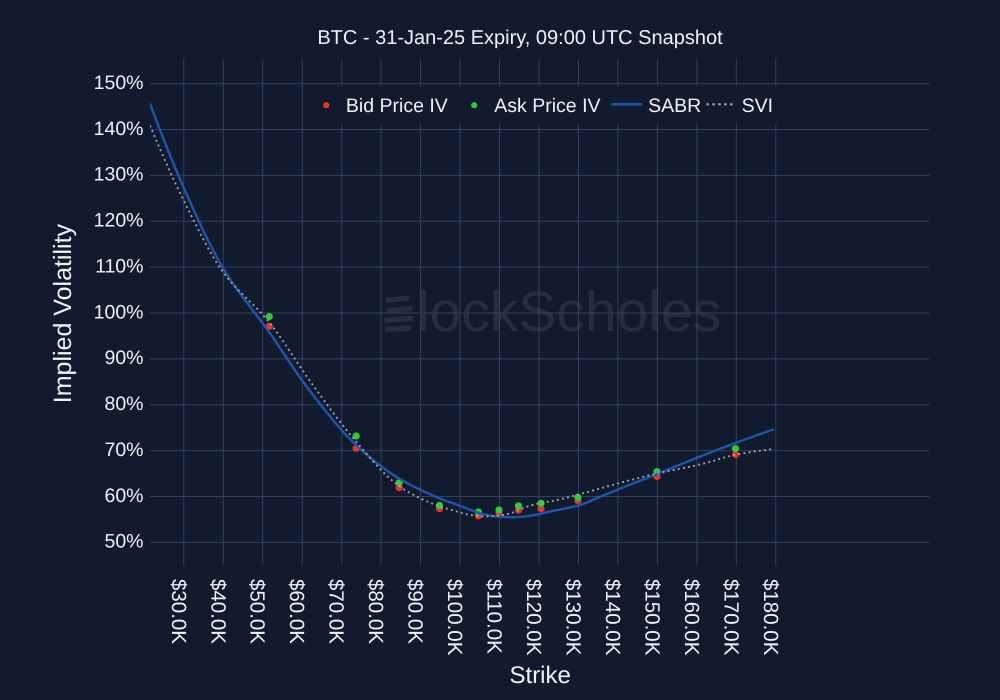 This screenshot has width=1000, height=700. I want to click on svg-text: SABR, so click(674, 106).